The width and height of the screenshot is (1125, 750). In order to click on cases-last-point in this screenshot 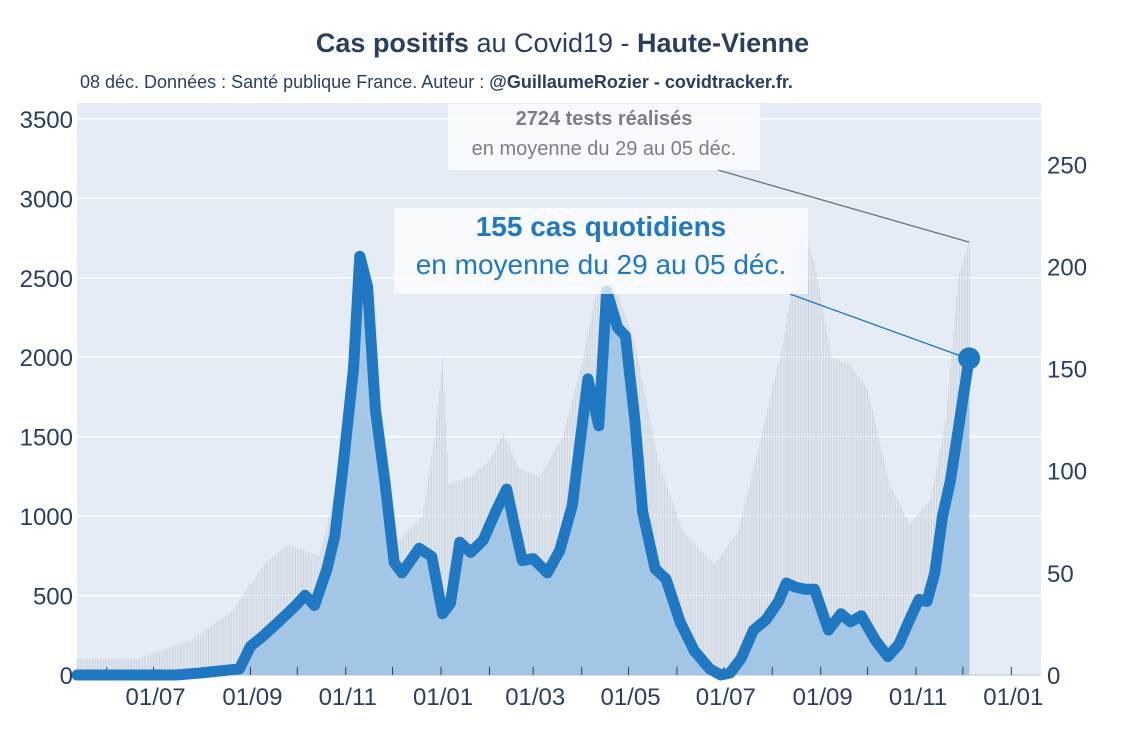, I will do `click(969, 358)`.